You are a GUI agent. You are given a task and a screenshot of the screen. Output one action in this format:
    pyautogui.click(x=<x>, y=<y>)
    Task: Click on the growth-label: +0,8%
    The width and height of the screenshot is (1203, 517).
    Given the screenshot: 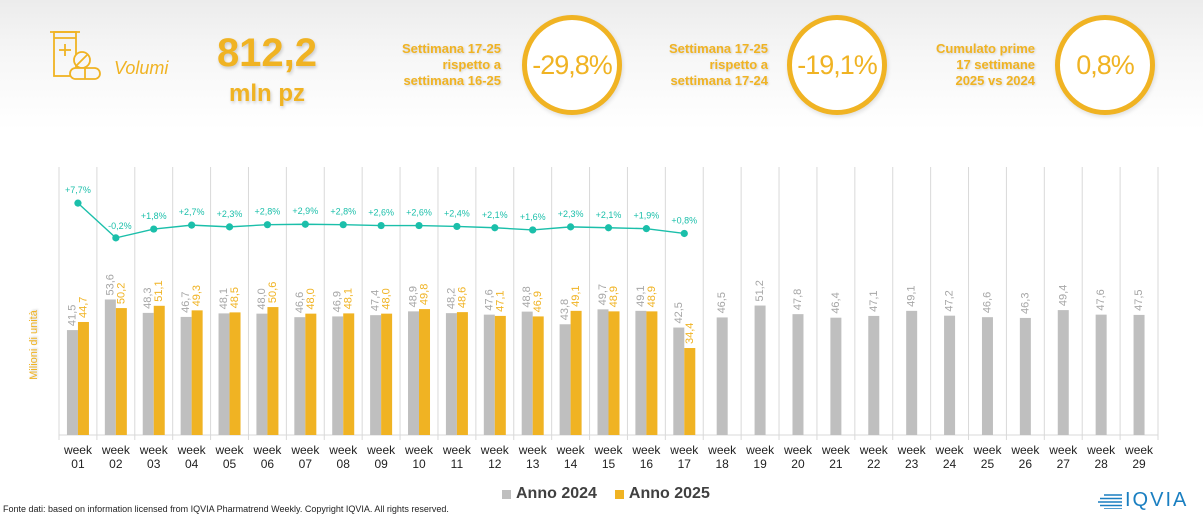 What is the action you would take?
    pyautogui.click(x=684, y=220)
    